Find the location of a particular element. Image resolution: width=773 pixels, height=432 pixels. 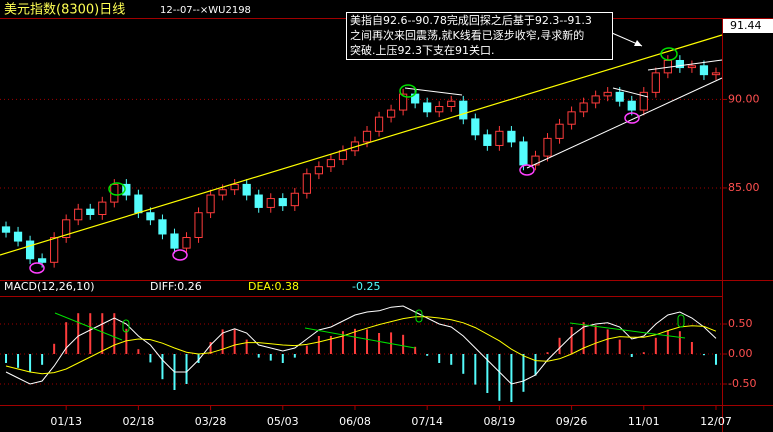

x-tick-label: 07/14 is located at coordinates (427, 421).